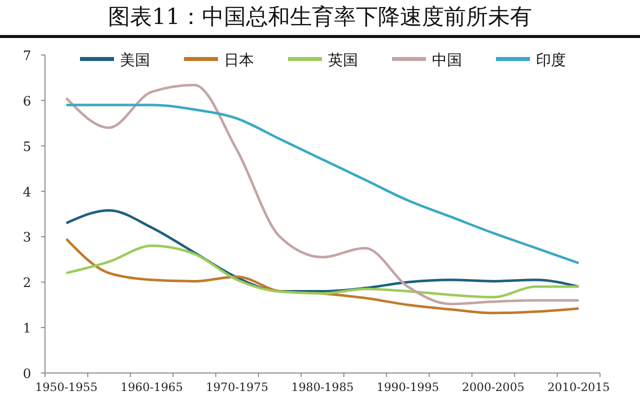 The width and height of the screenshot is (640, 397). I want to click on legend-label: 印度, so click(551, 60).